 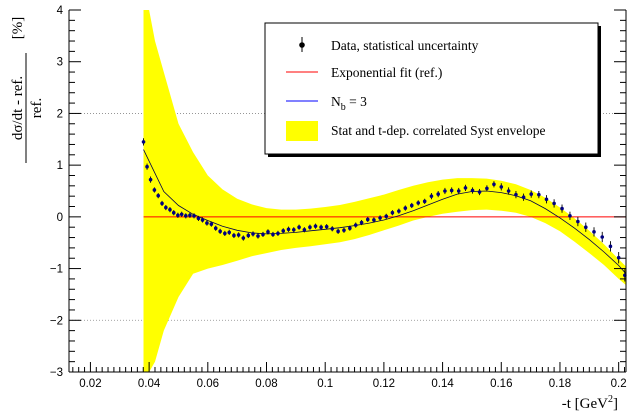 I want to click on y-tick-label: 3, so click(x=60, y=63).